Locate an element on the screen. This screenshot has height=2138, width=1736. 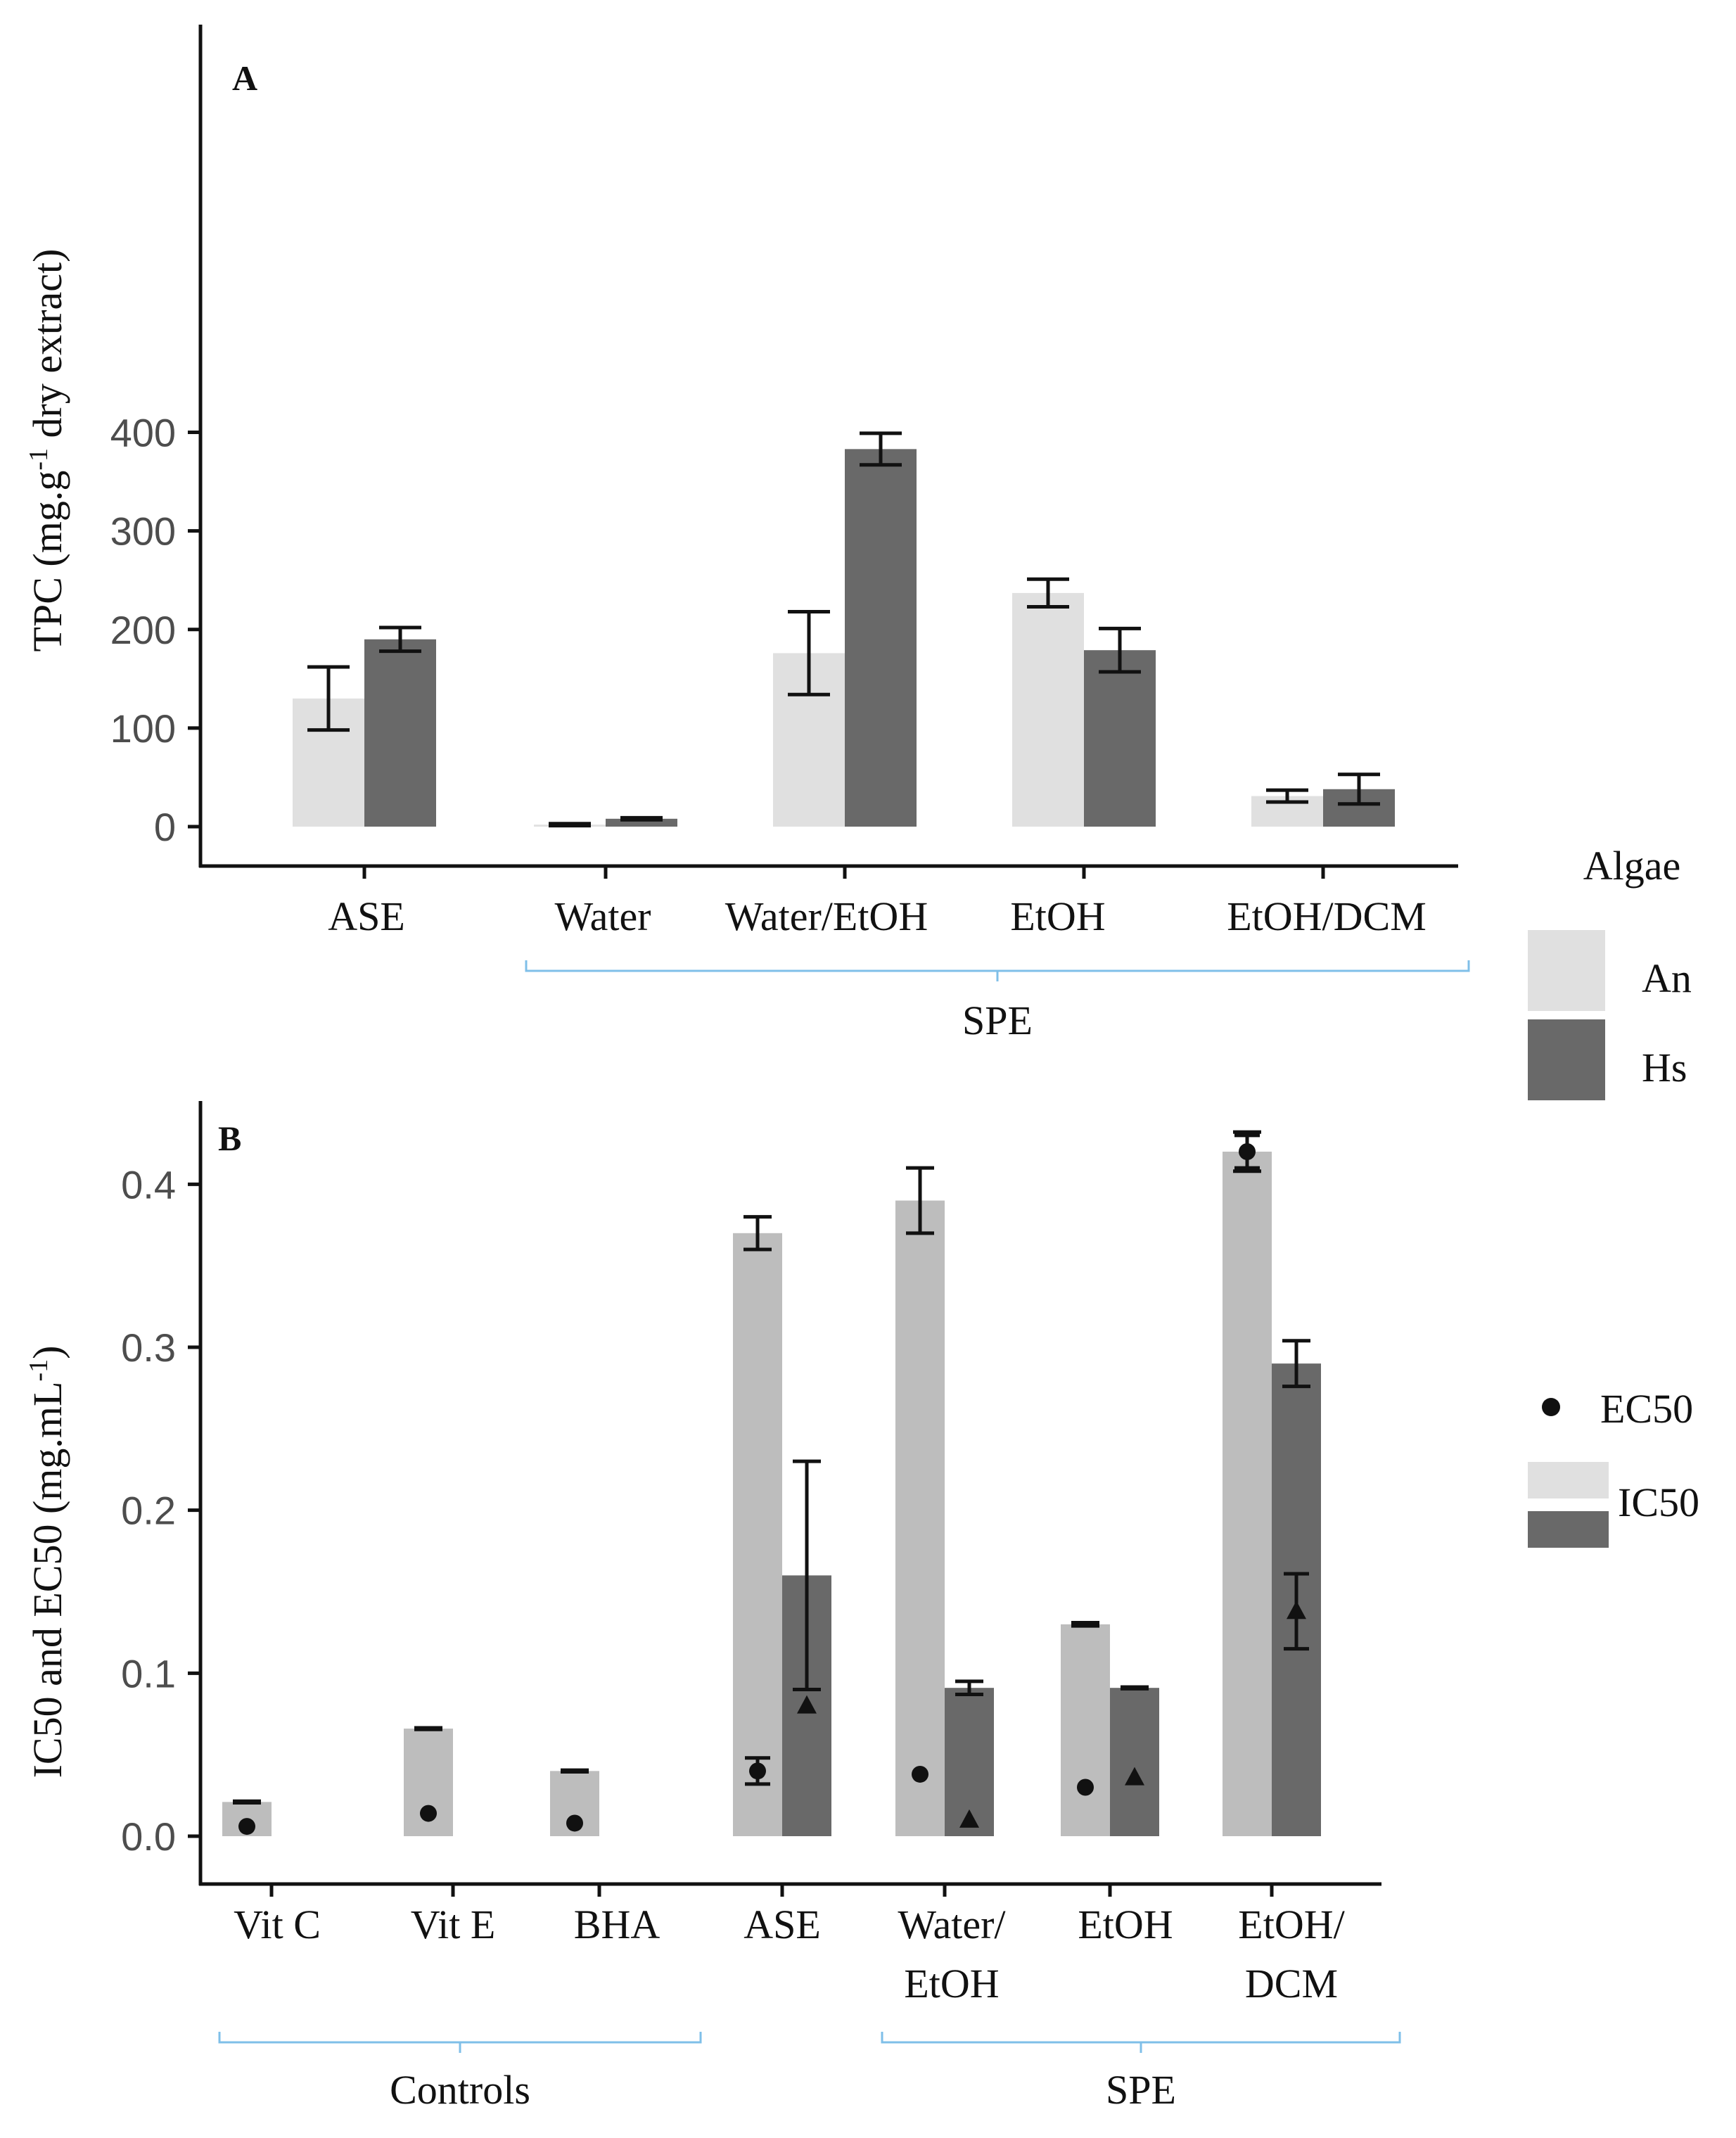
bar-a-hs-etoh is located at coordinates (1120, 738).